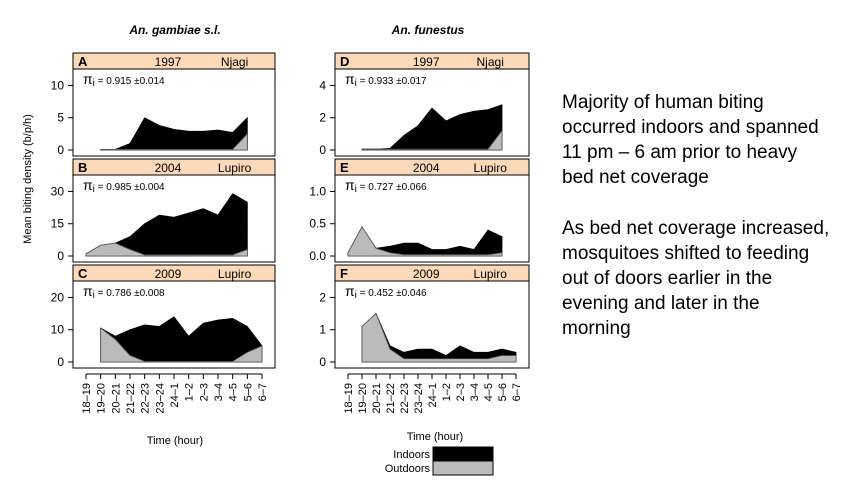 Image resolution: width=842 pixels, height=501 pixels. What do you see at coordinates (344, 273) in the screenshot?
I see `panel-letter: F` at bounding box center [344, 273].